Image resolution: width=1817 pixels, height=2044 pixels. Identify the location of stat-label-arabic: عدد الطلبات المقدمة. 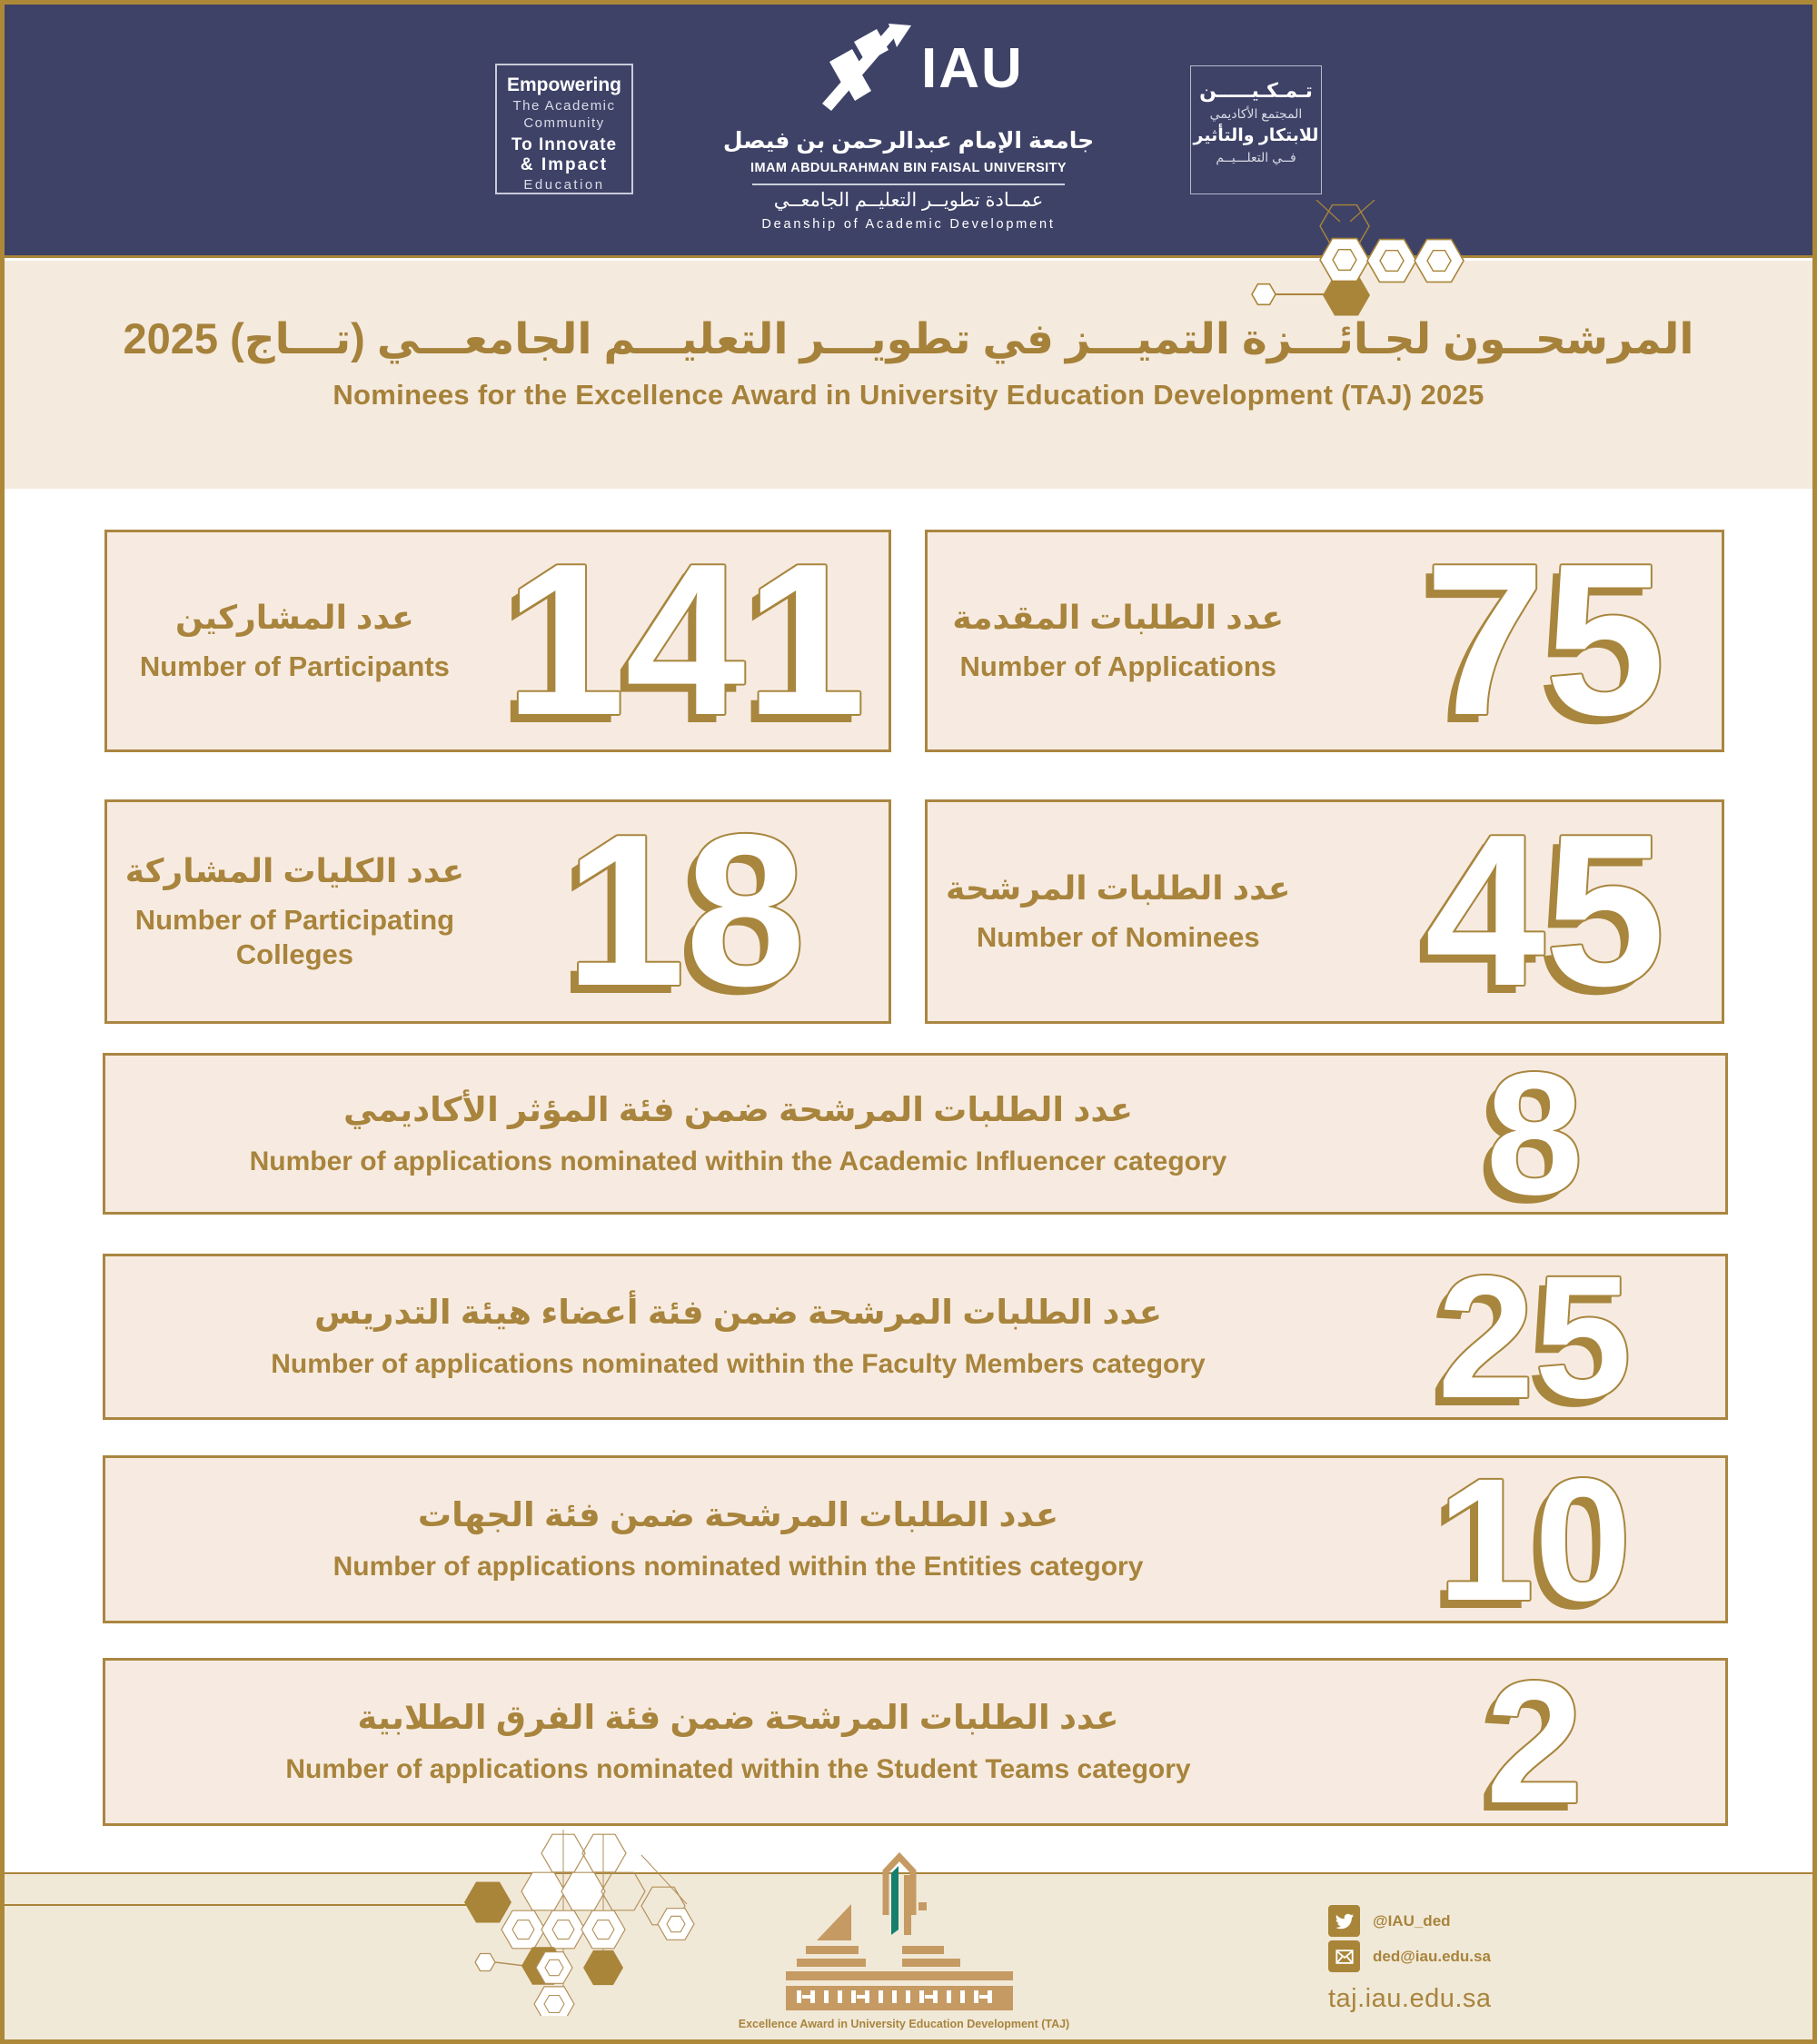
(1118, 617).